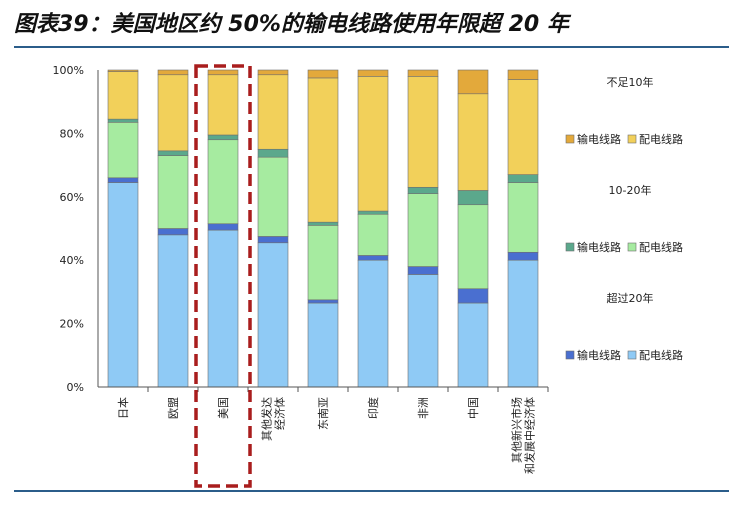  What do you see at coordinates (123, 408) in the screenshot?
I see `x-tick-label: 日本` at bounding box center [123, 408].